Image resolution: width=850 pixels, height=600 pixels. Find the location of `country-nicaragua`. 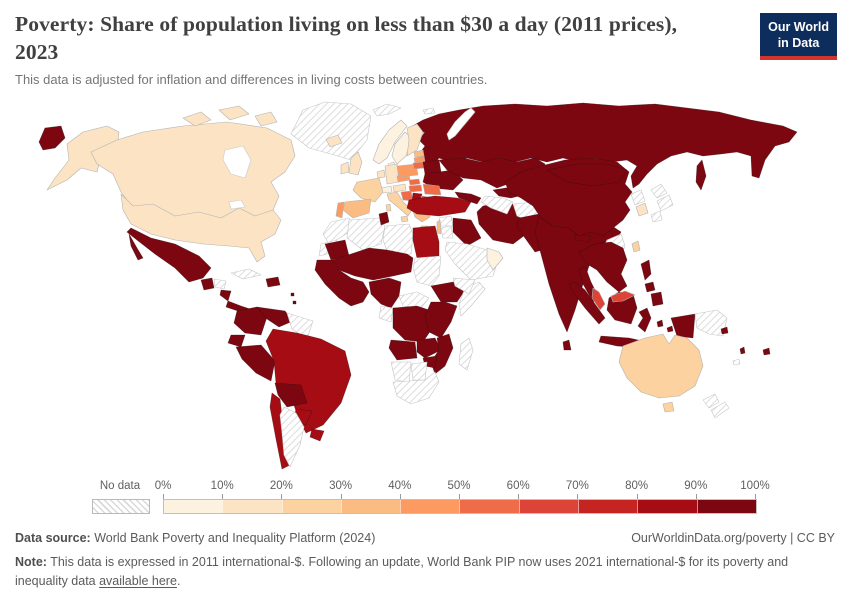

country-nicaragua is located at coordinates (225, 295).